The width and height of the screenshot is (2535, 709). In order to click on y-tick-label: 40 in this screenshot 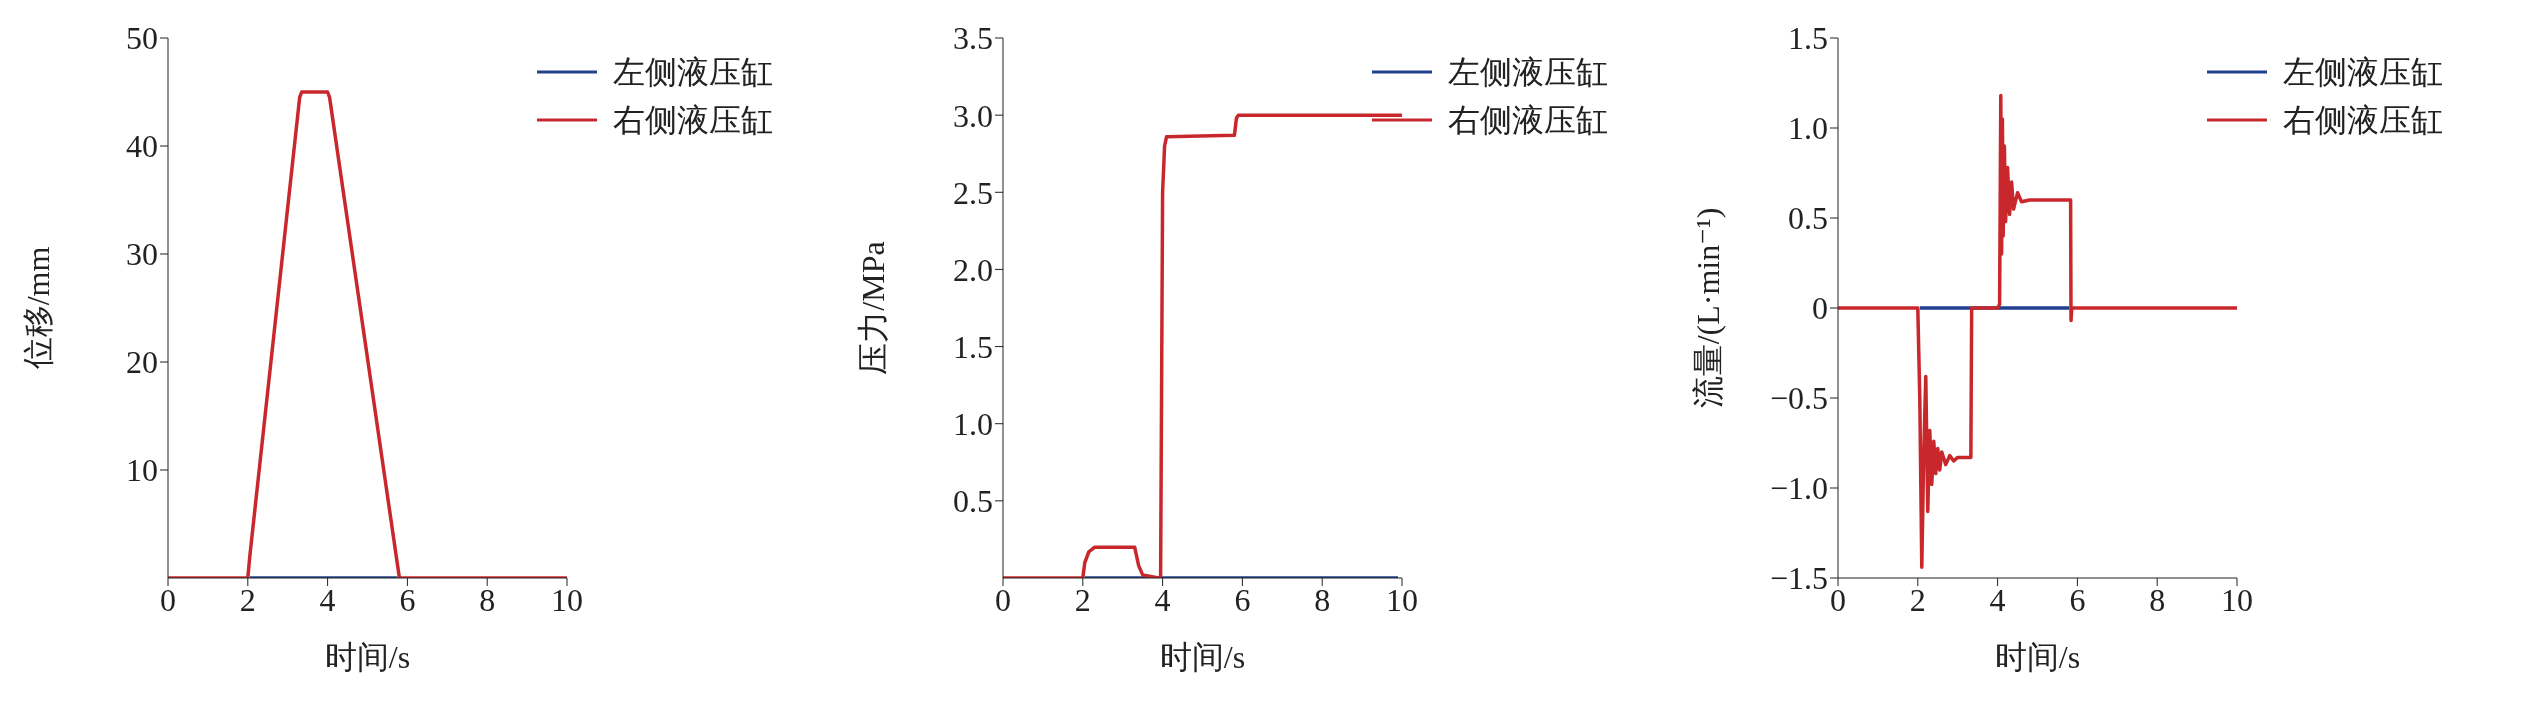, I will do `click(142, 146)`.